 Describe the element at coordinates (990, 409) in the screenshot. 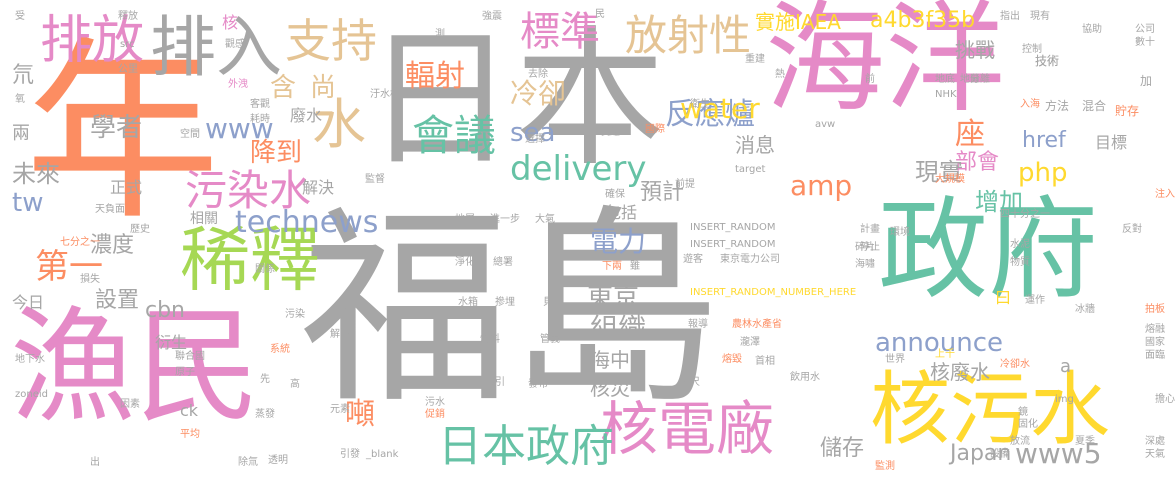

I see `cloud-word: 核污水` at that location.